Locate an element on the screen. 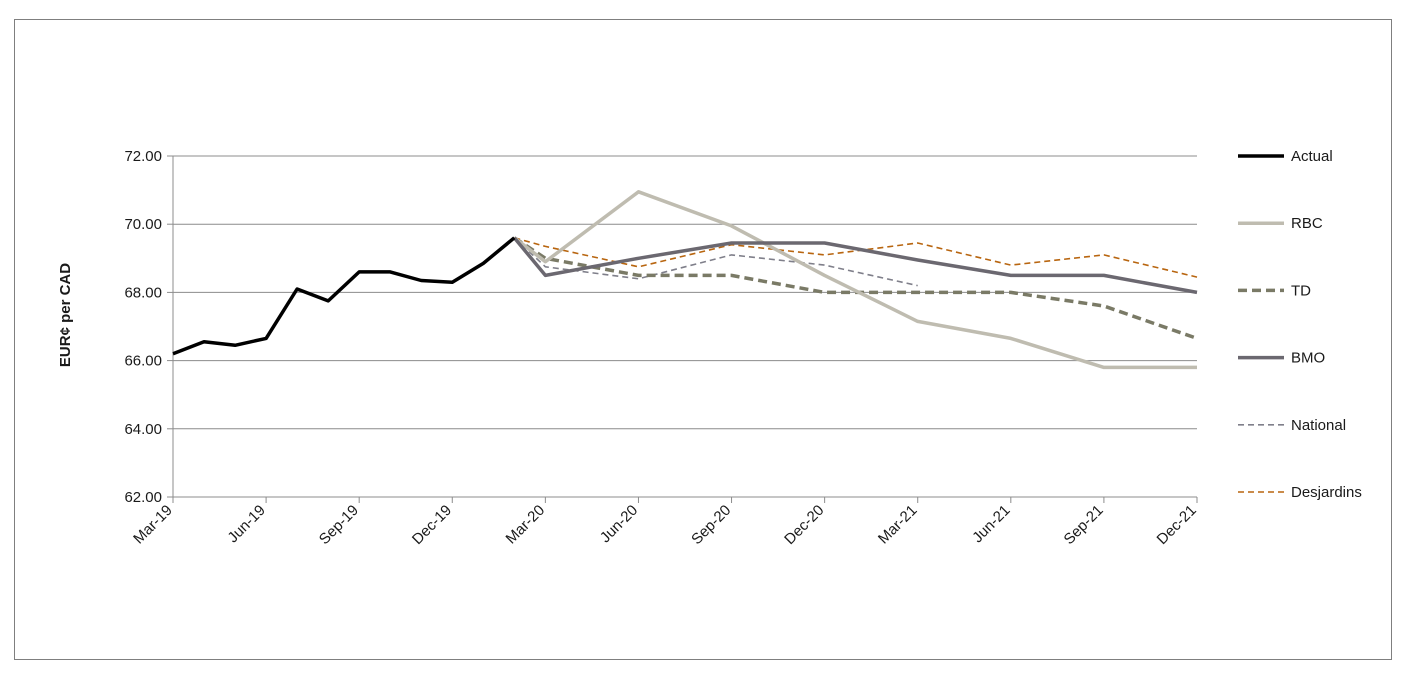 The image size is (1414, 679). x-tick-label: Jun-20 is located at coordinates (619, 524).